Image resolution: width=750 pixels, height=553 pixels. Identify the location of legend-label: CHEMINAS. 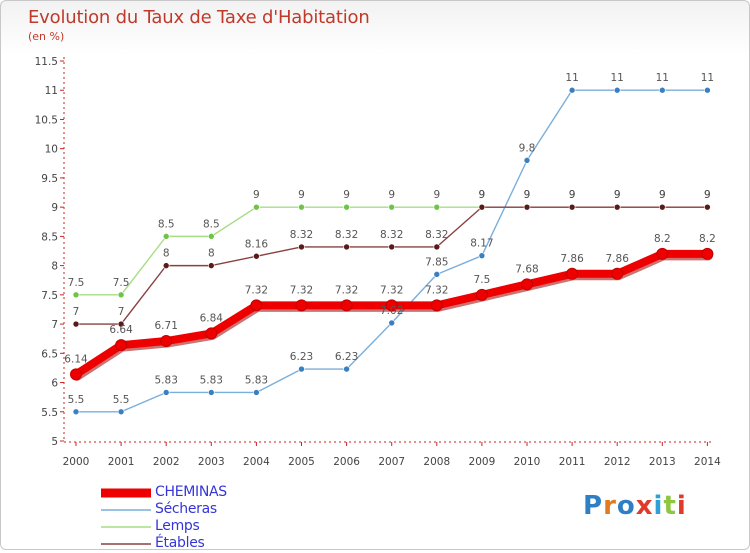
(191, 492).